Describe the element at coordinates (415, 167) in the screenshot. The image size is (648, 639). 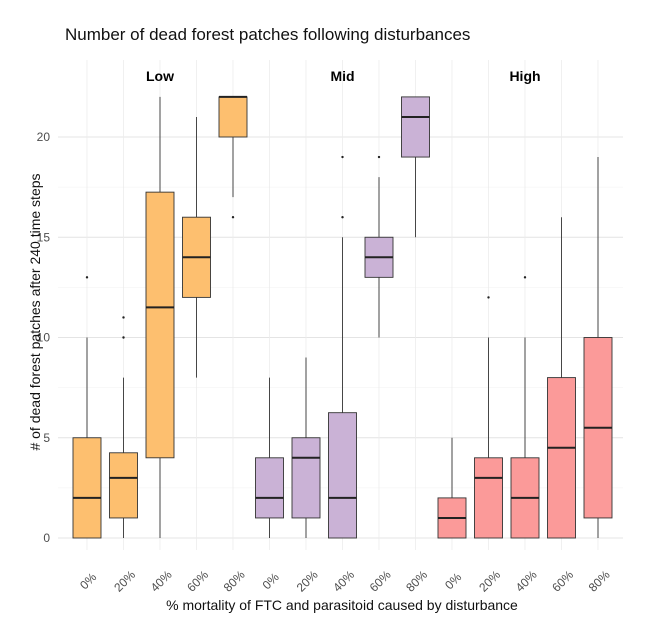
I see `box-mid-80pct` at that location.